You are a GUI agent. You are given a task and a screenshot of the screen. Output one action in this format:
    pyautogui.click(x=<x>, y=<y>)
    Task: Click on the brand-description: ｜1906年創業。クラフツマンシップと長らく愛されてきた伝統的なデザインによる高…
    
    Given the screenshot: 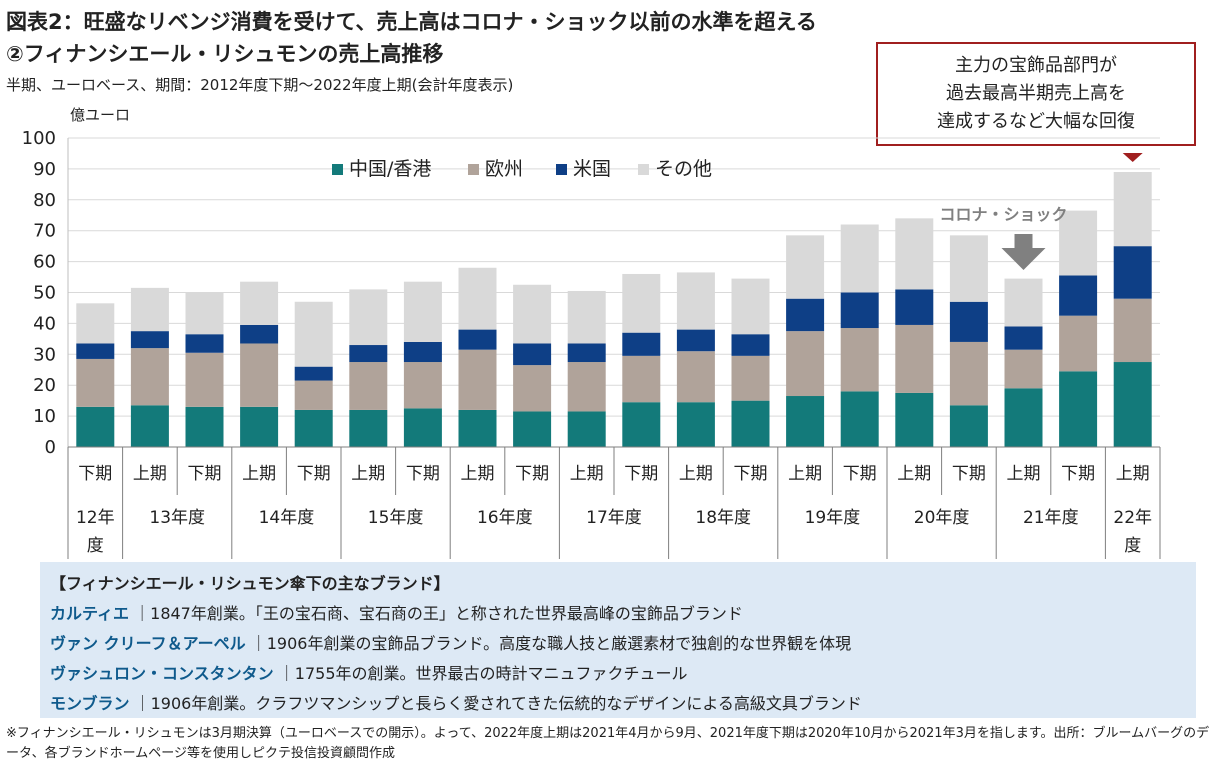 What is the action you would take?
    pyautogui.click(x=498, y=703)
    